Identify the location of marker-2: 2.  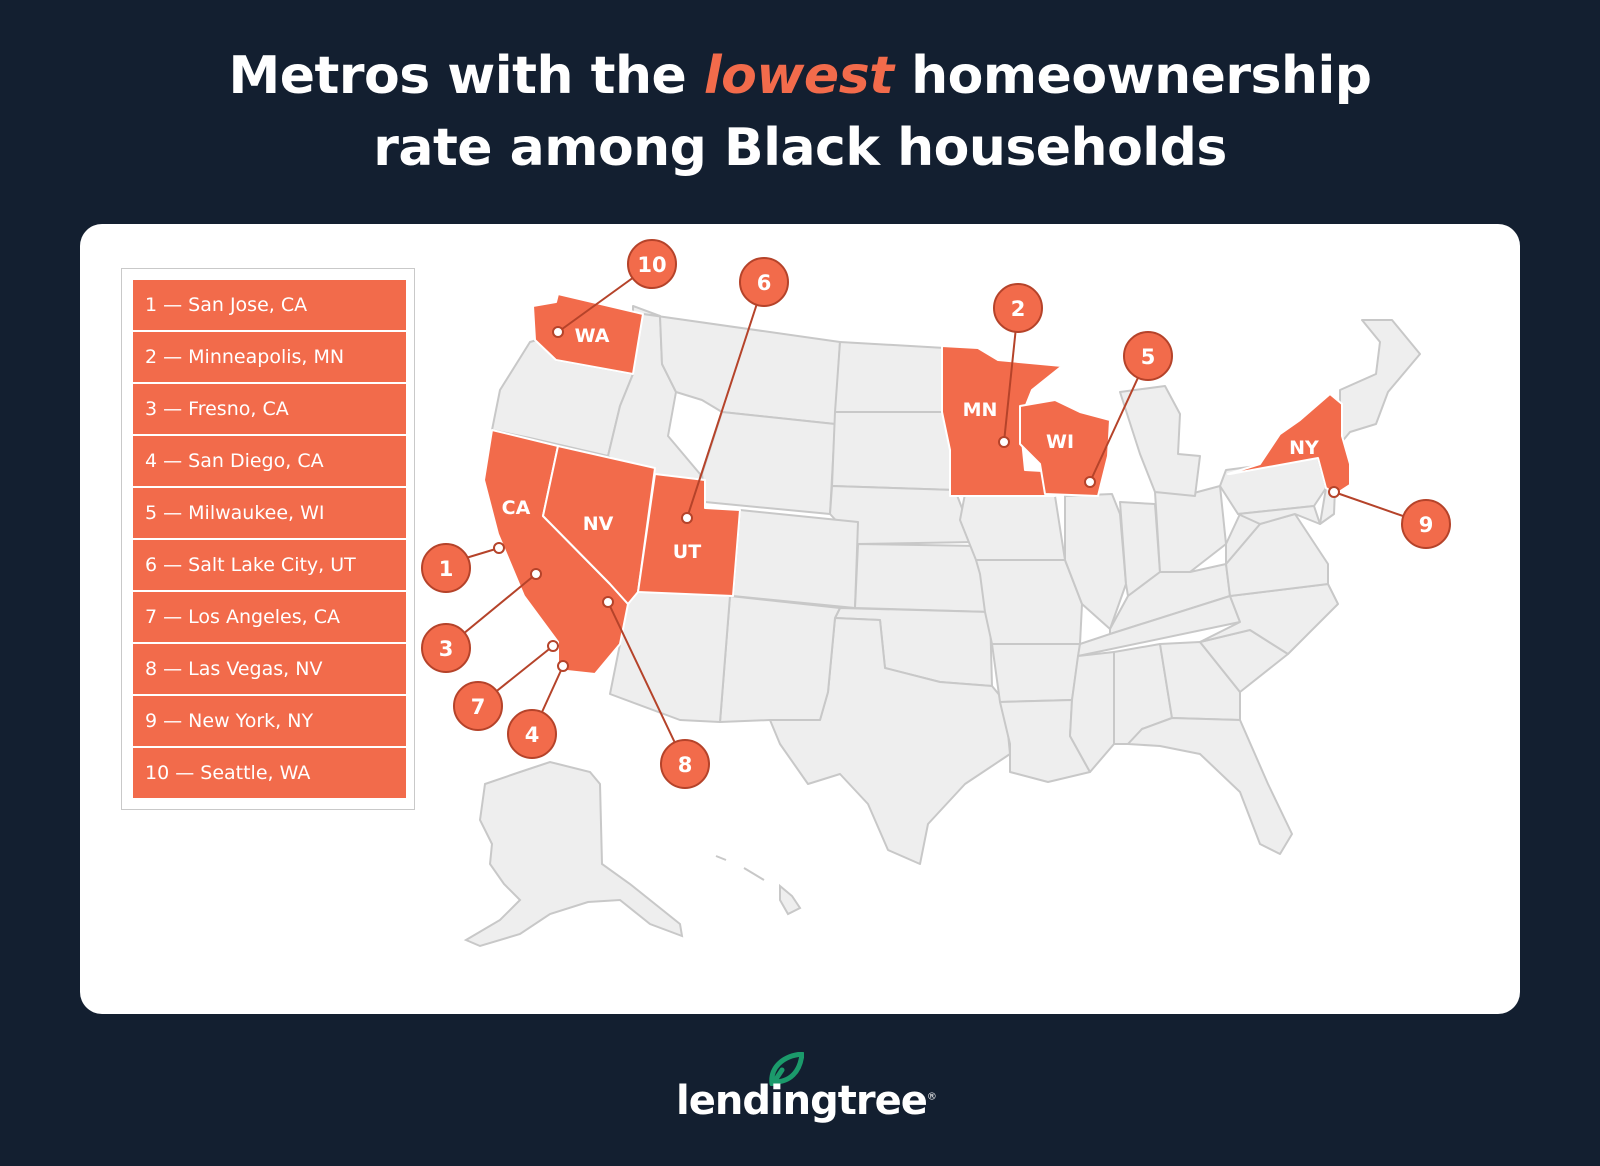
(1018, 308).